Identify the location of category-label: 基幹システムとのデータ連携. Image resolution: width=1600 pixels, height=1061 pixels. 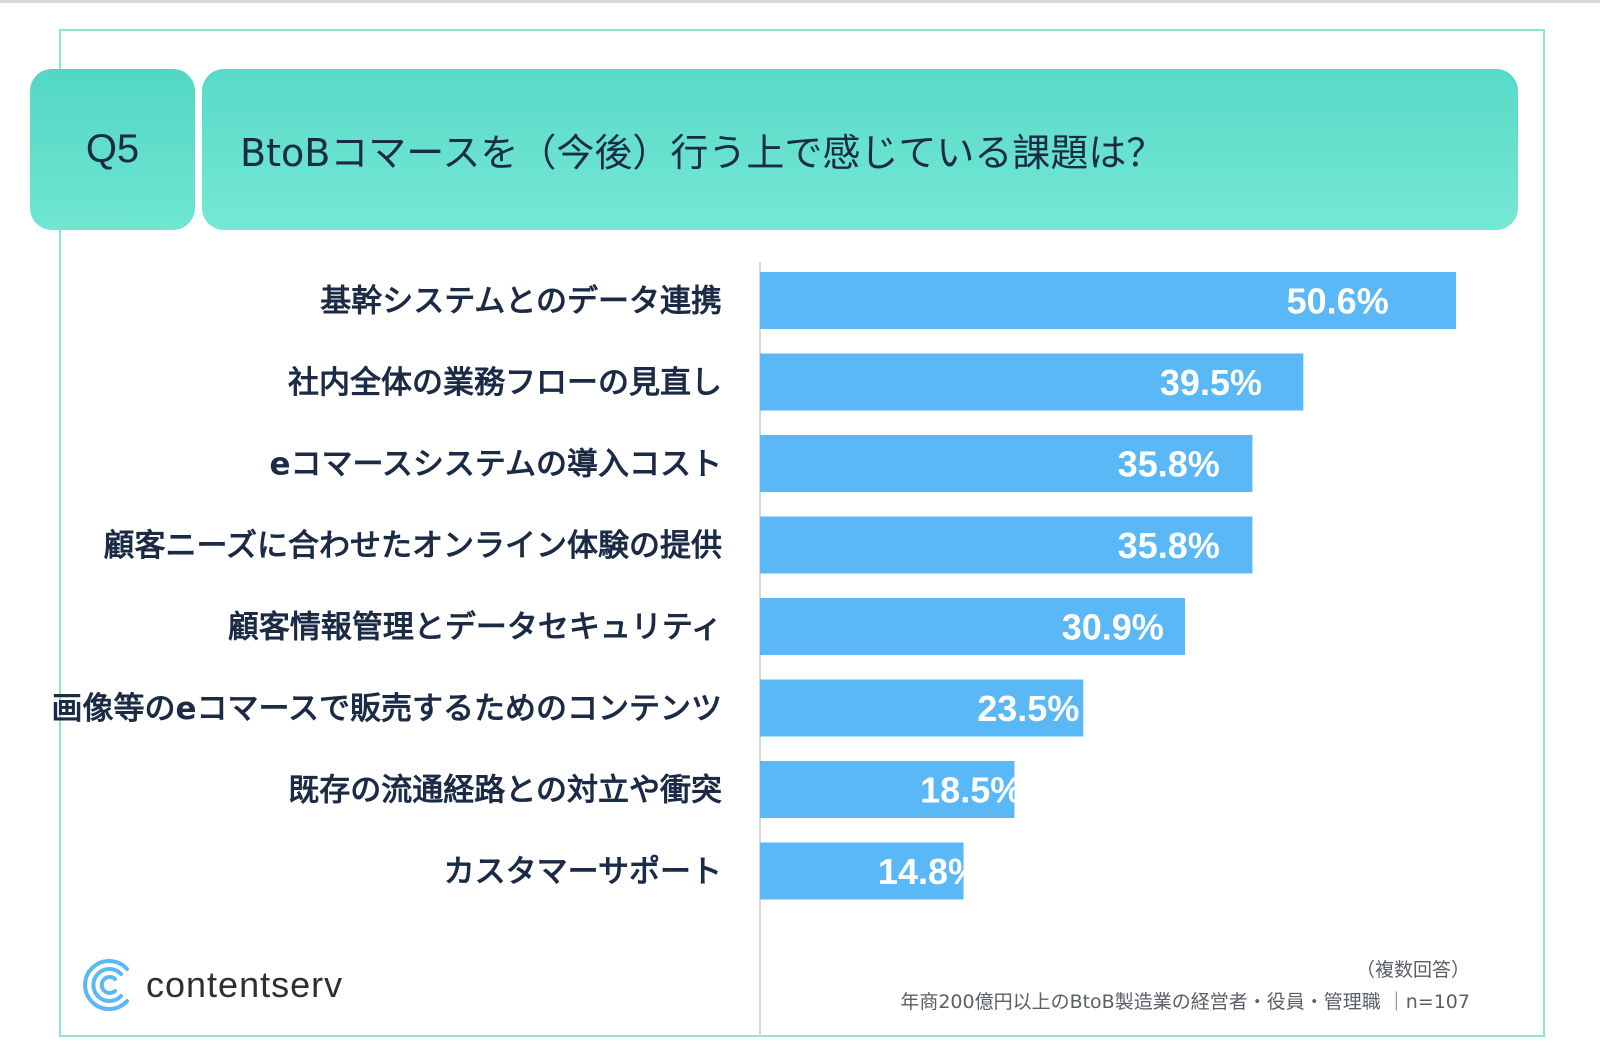
(521, 302).